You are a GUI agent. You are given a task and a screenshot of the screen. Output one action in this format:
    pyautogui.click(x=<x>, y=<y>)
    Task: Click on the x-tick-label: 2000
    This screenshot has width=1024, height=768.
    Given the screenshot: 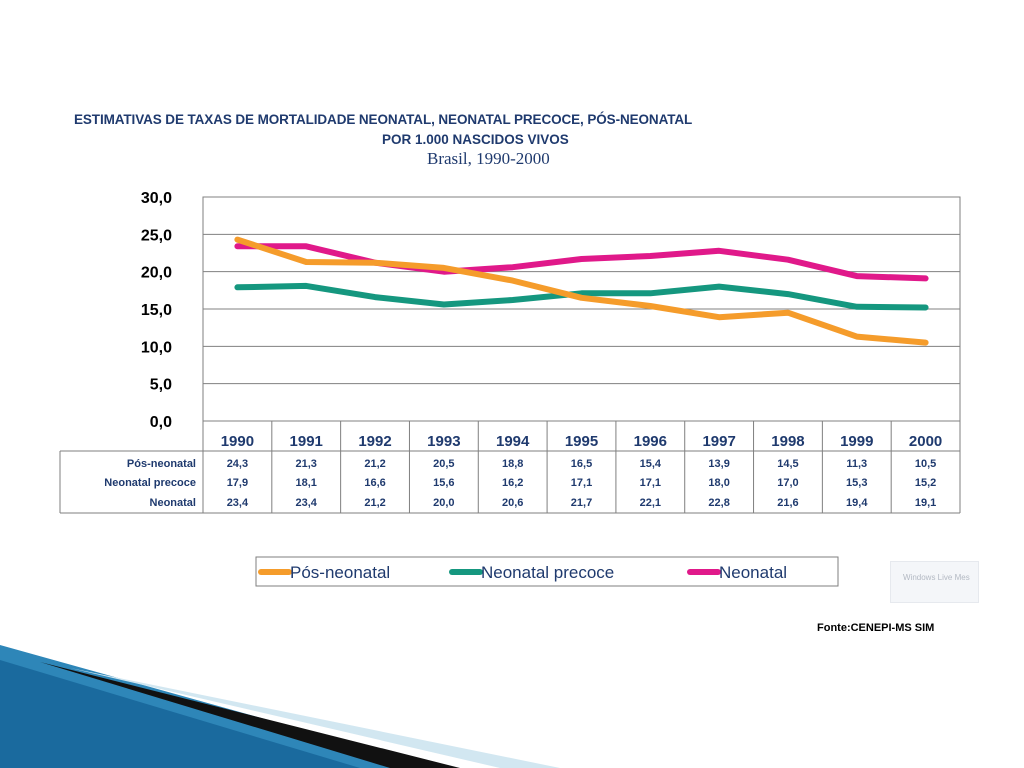 What is the action you would take?
    pyautogui.click(x=925, y=441)
    